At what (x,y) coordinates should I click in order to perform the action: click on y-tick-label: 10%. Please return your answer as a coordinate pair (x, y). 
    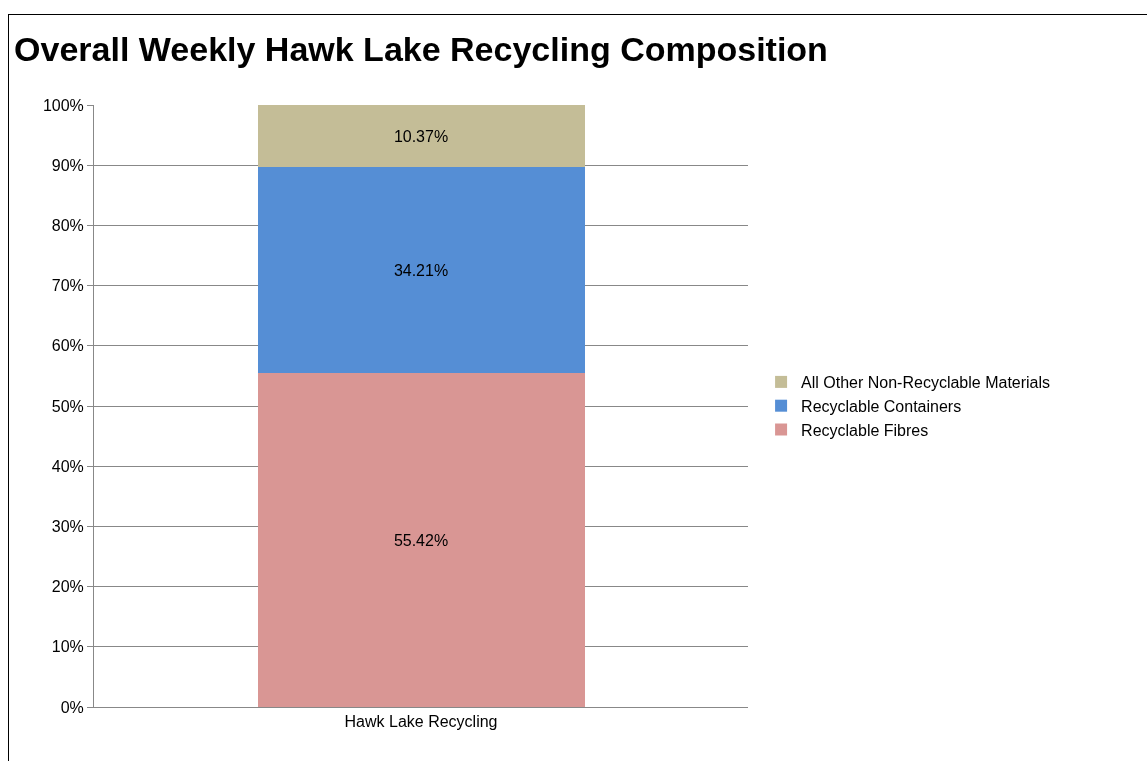
    Looking at the image, I should click on (67, 647).